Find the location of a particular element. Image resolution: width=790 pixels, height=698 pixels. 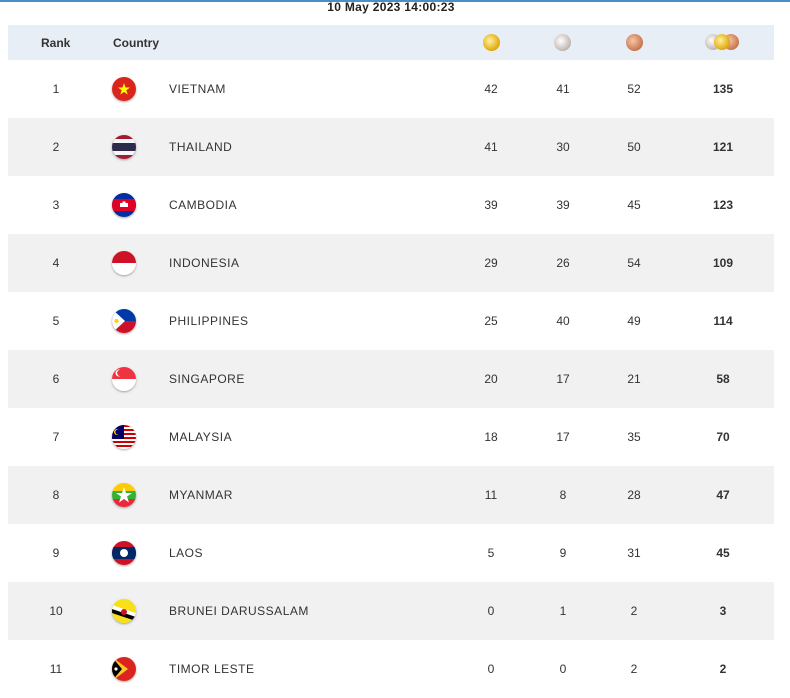

total-count: 135 is located at coordinates (723, 89).